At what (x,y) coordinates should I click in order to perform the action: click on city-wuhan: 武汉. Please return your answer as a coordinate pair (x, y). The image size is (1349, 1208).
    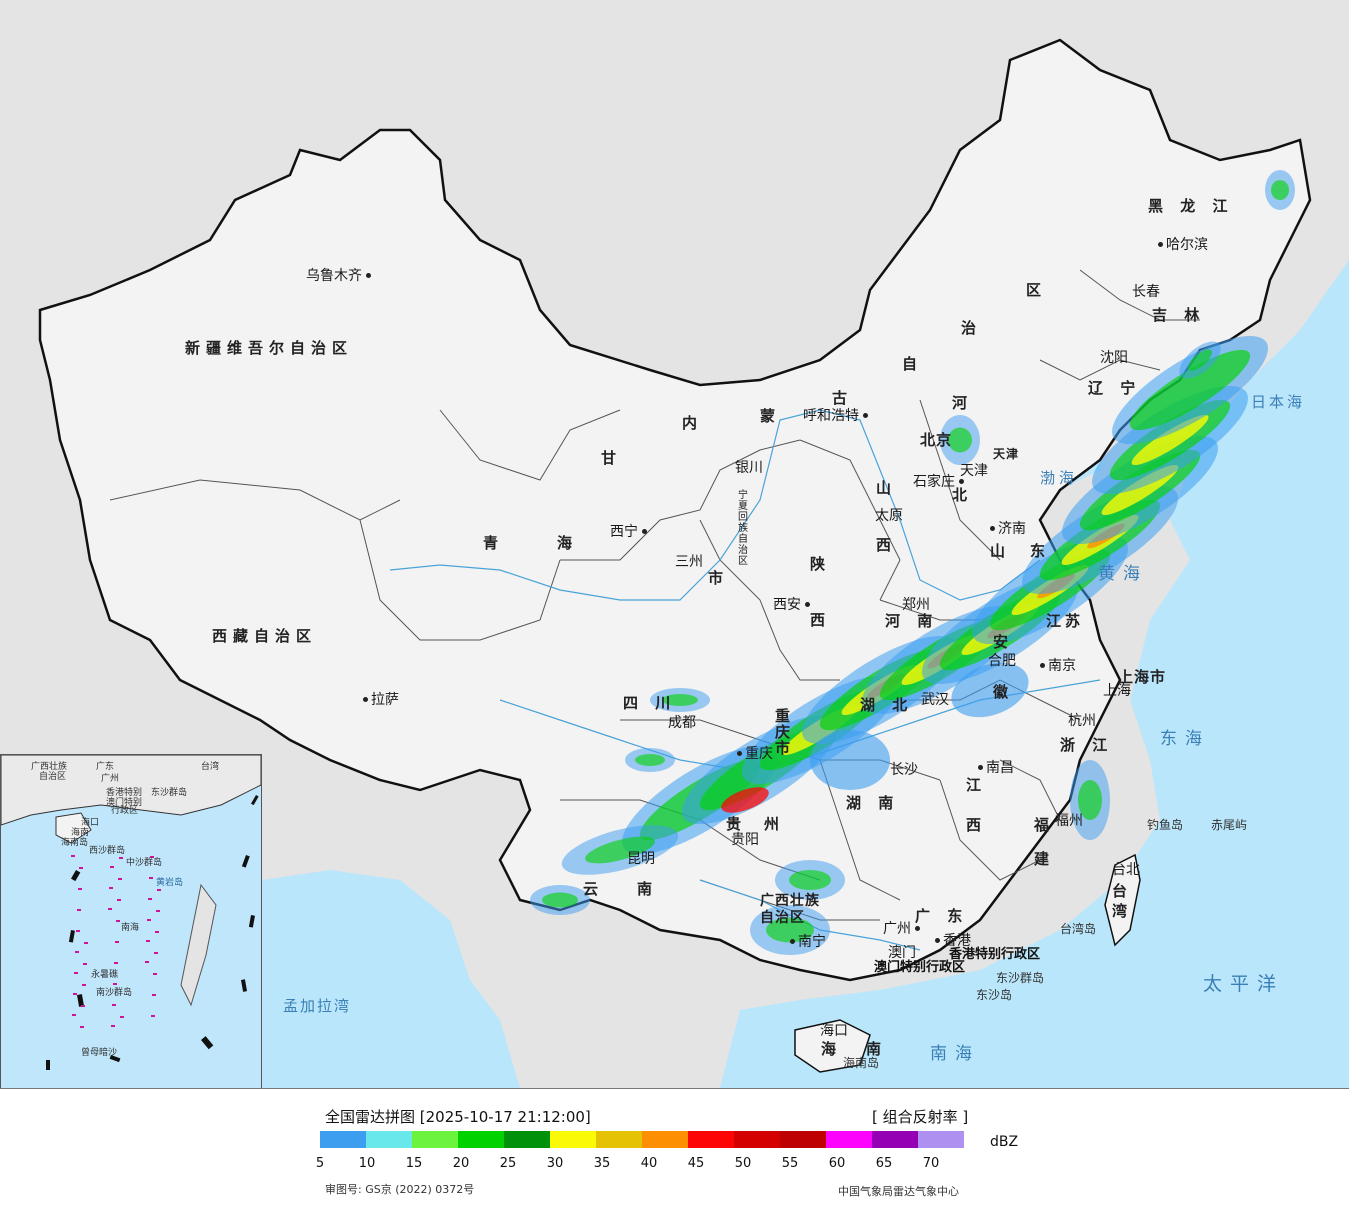
    Looking at the image, I should click on (935, 700).